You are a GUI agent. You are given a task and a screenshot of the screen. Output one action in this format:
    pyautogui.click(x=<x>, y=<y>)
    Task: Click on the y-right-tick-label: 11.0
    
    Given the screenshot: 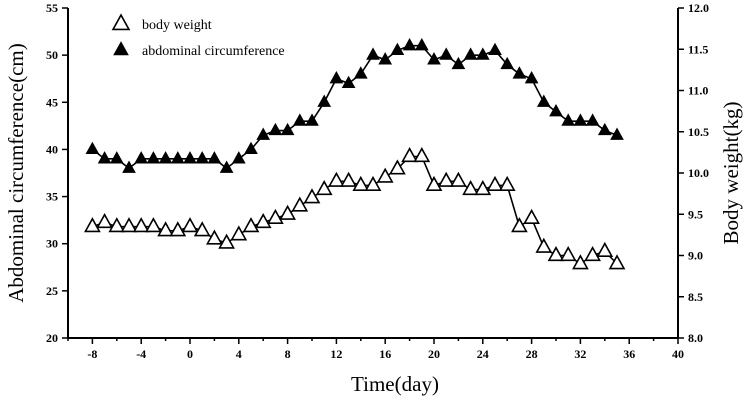 What is the action you would take?
    pyautogui.click(x=698, y=91)
    